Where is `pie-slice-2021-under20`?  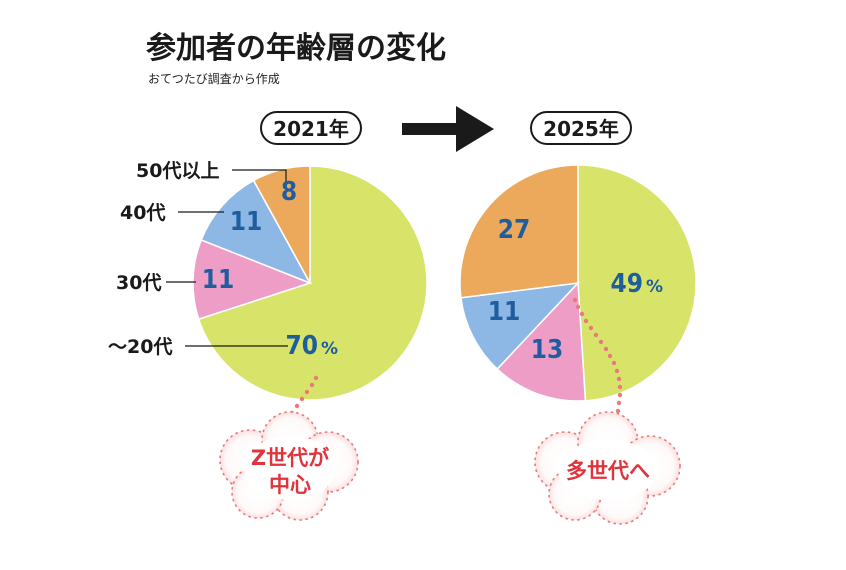
pie-slice-2021-under20 is located at coordinates (312, 283).